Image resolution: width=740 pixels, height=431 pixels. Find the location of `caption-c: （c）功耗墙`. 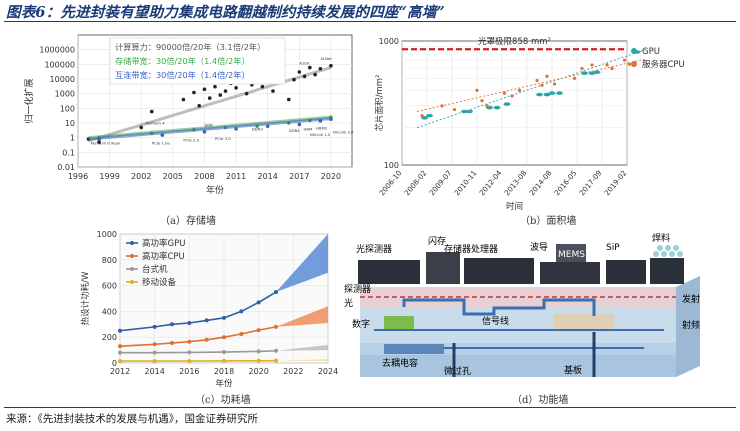

caption-c: （c）功耗墙 is located at coordinates (223, 400).